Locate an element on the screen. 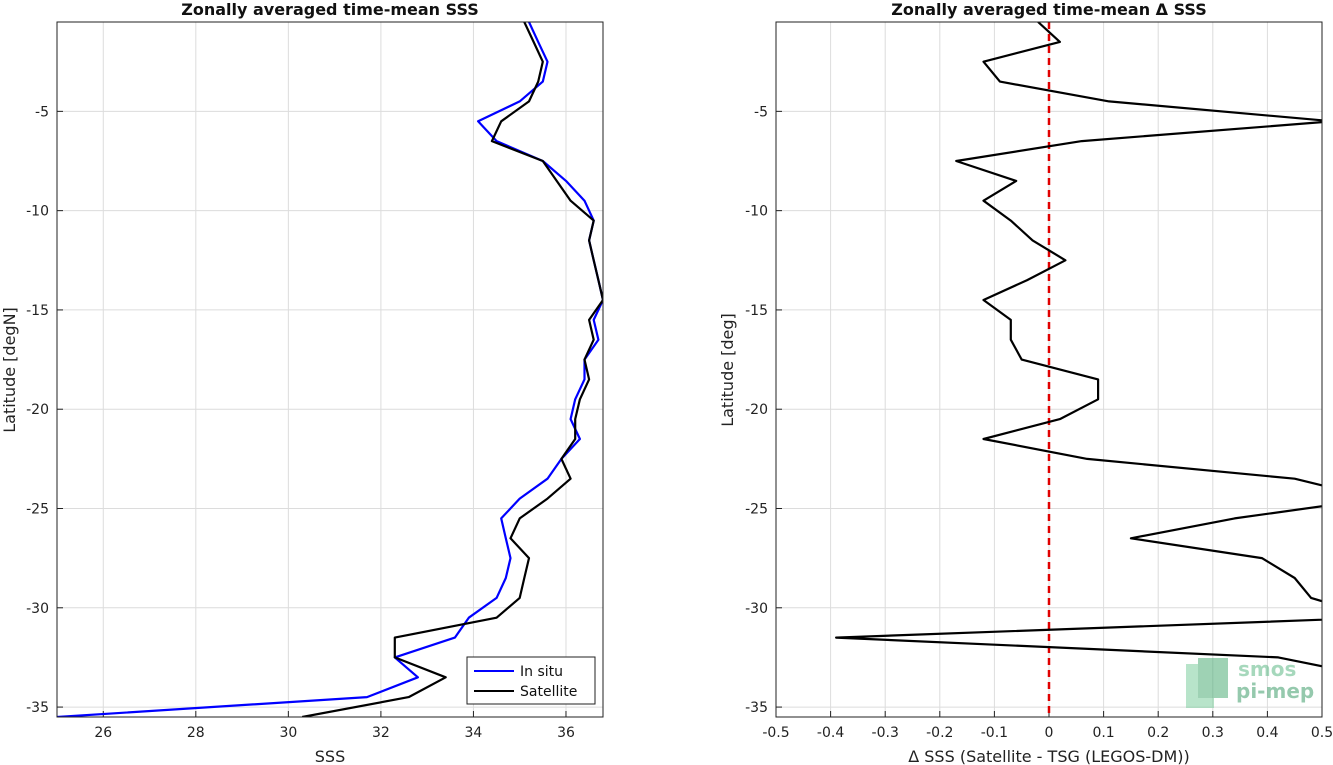  watermark-line1: smos is located at coordinates (1267, 669).